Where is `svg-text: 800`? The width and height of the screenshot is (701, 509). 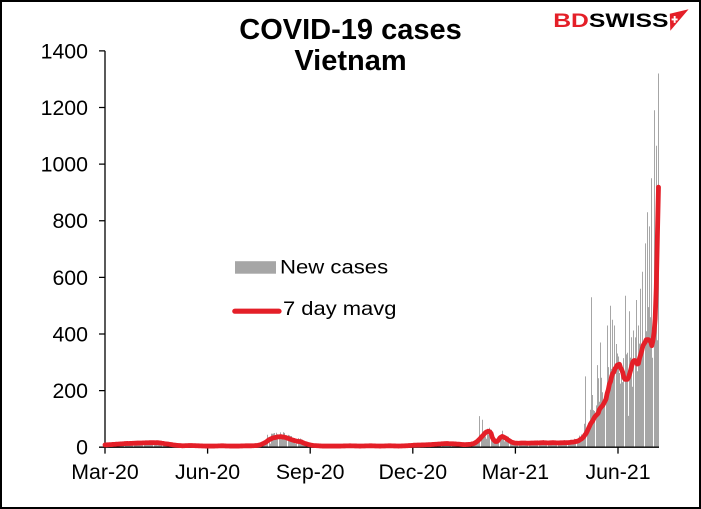 svg-text: 800 is located at coordinates (70, 221).